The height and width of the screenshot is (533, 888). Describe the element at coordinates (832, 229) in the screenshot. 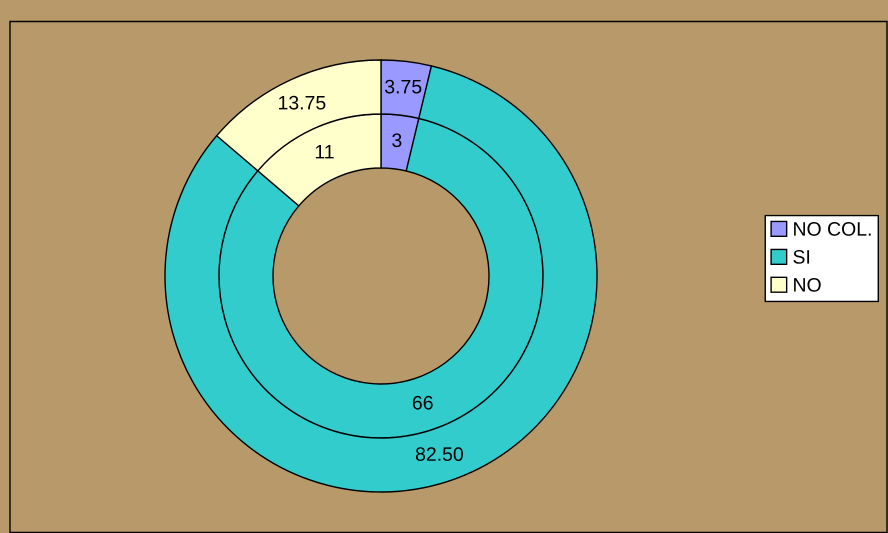

I see `legend-label: NO COL.` at that location.